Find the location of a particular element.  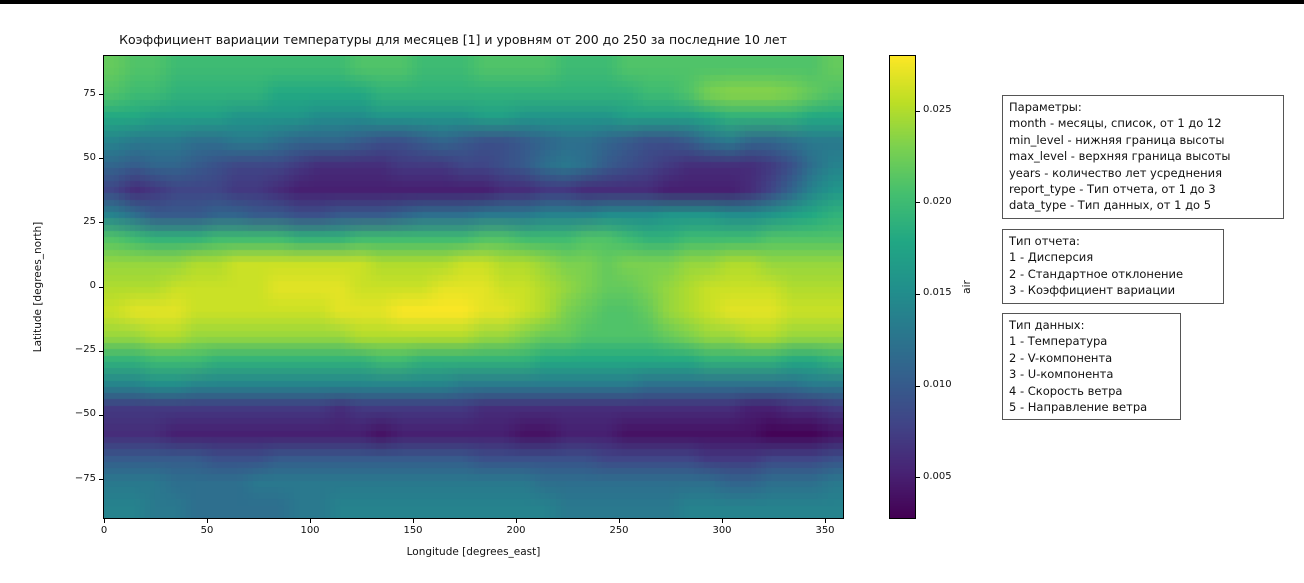

x-tick-label: 350 is located at coordinates (825, 530).